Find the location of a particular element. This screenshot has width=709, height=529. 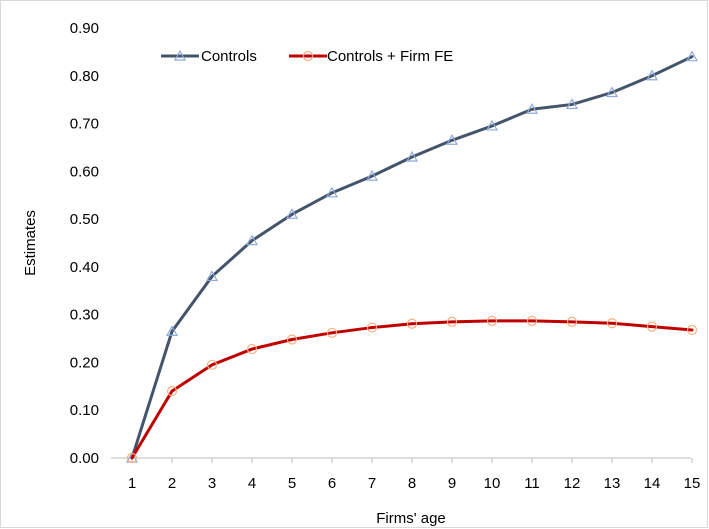

y-axis: 0.00 0.10 0.20 0.30 0.40 0.50 0.60 0.70 0.80 0.90 is located at coordinates (84, 243).